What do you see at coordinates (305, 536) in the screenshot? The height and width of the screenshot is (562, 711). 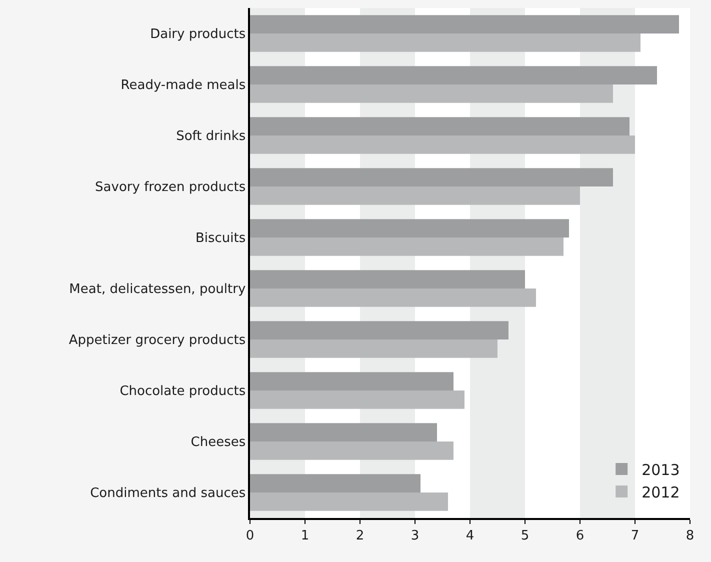 I see `x-tick-label: 1` at bounding box center [305, 536].